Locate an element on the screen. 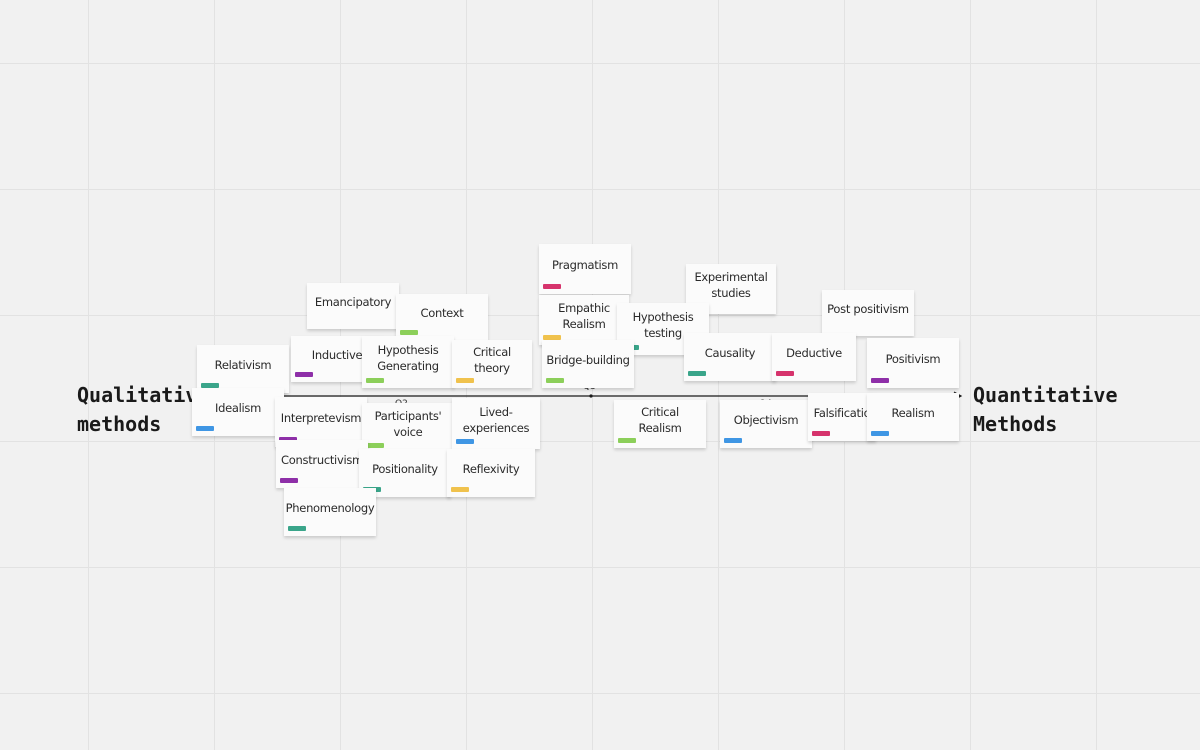 This screenshot has width=1200, height=750. sticky-bridge-building: Bridge-building is located at coordinates (588, 364).